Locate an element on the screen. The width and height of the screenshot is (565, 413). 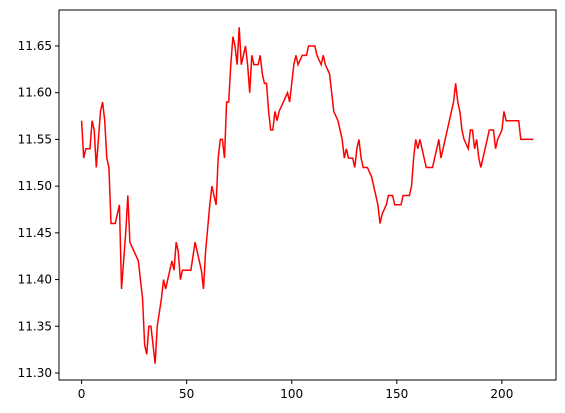
x-tick-label: 150 is located at coordinates (396, 394).